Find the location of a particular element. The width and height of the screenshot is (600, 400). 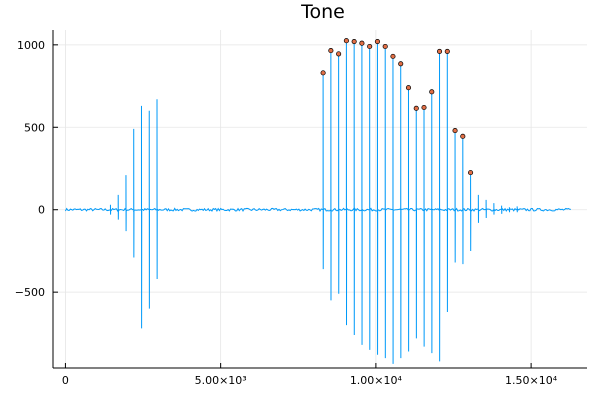

y-tick-label: 500 is located at coordinates (34, 127).